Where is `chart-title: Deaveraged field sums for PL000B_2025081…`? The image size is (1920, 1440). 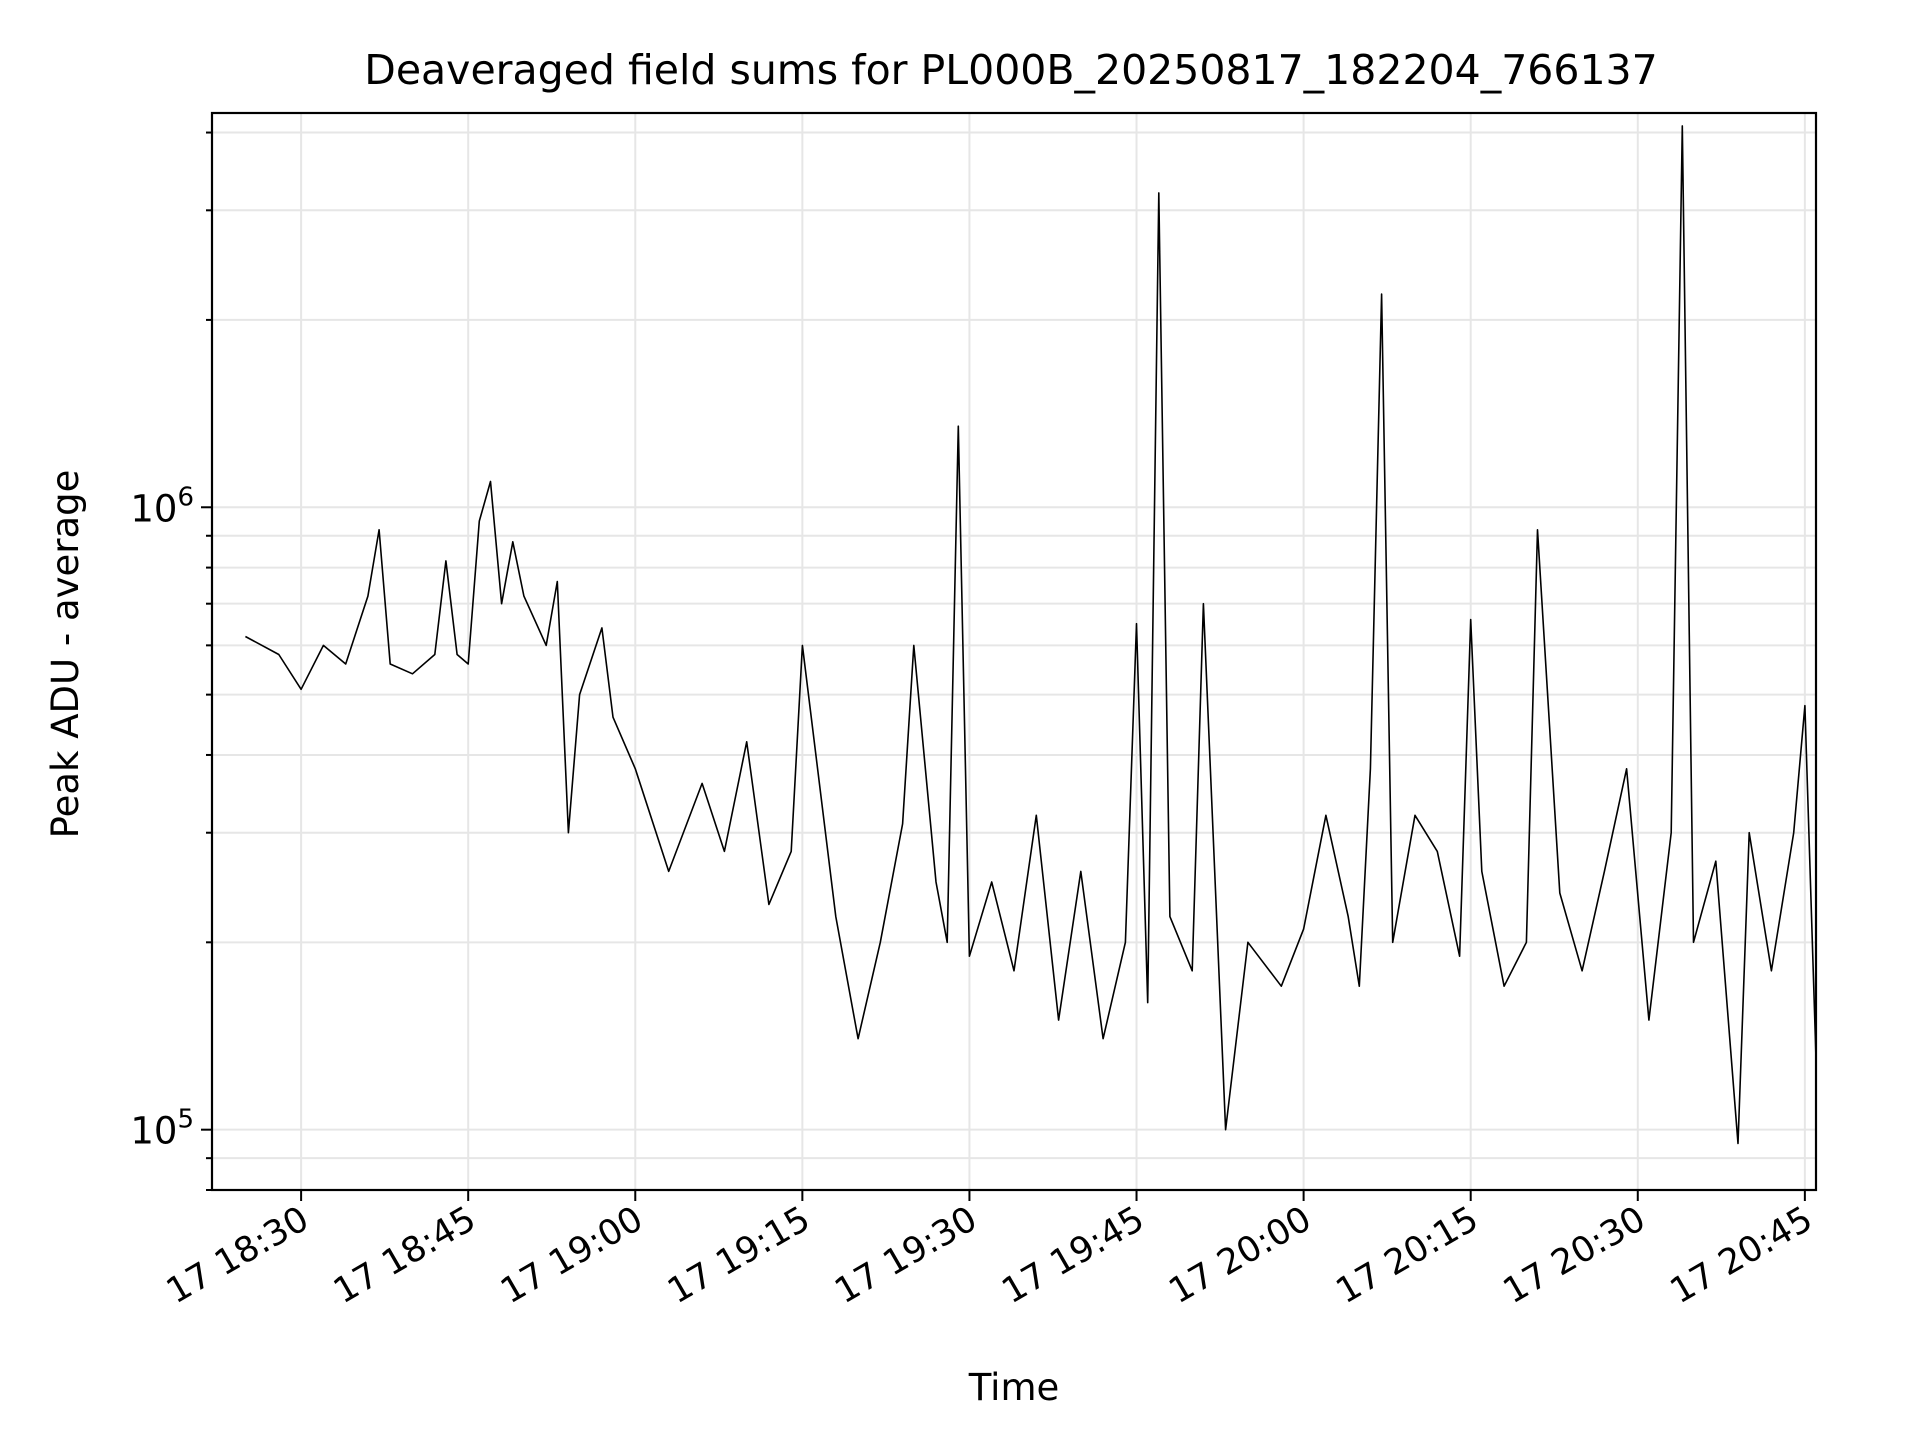
chart-title: Deaveraged field sums for PL000B_2025081… is located at coordinates (1010, 70).